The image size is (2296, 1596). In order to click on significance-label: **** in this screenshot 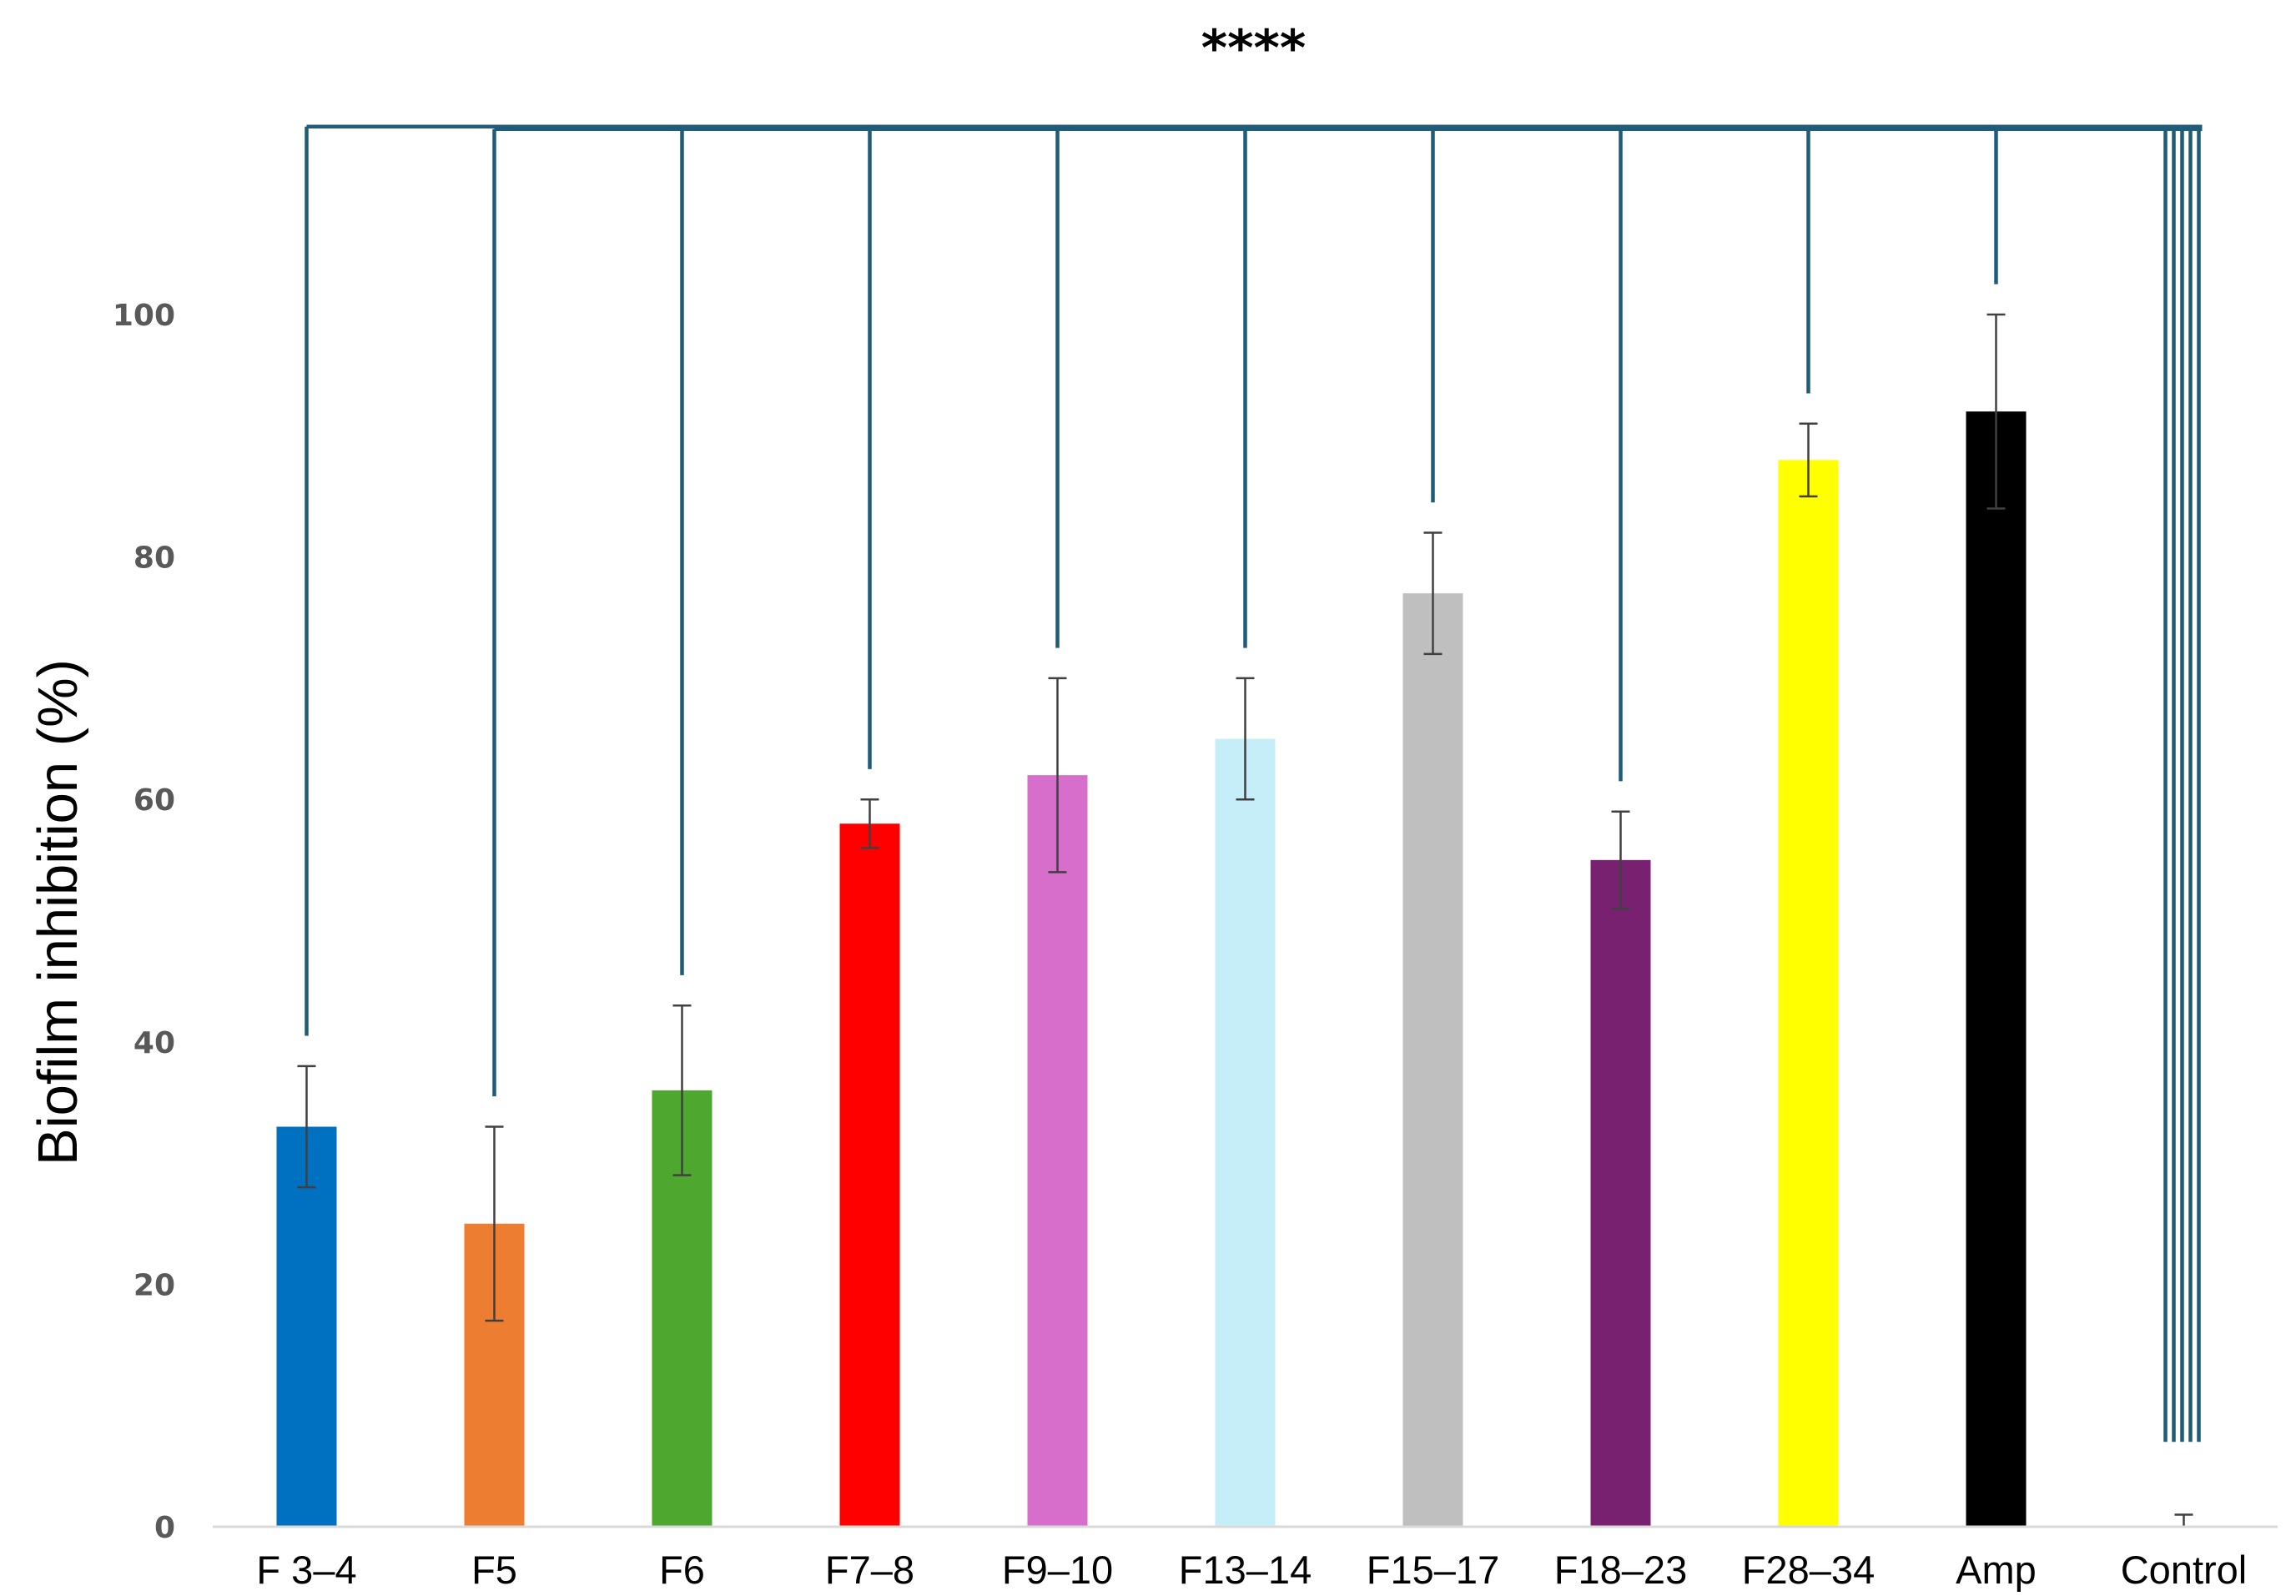, I will do `click(1254, 48)`.